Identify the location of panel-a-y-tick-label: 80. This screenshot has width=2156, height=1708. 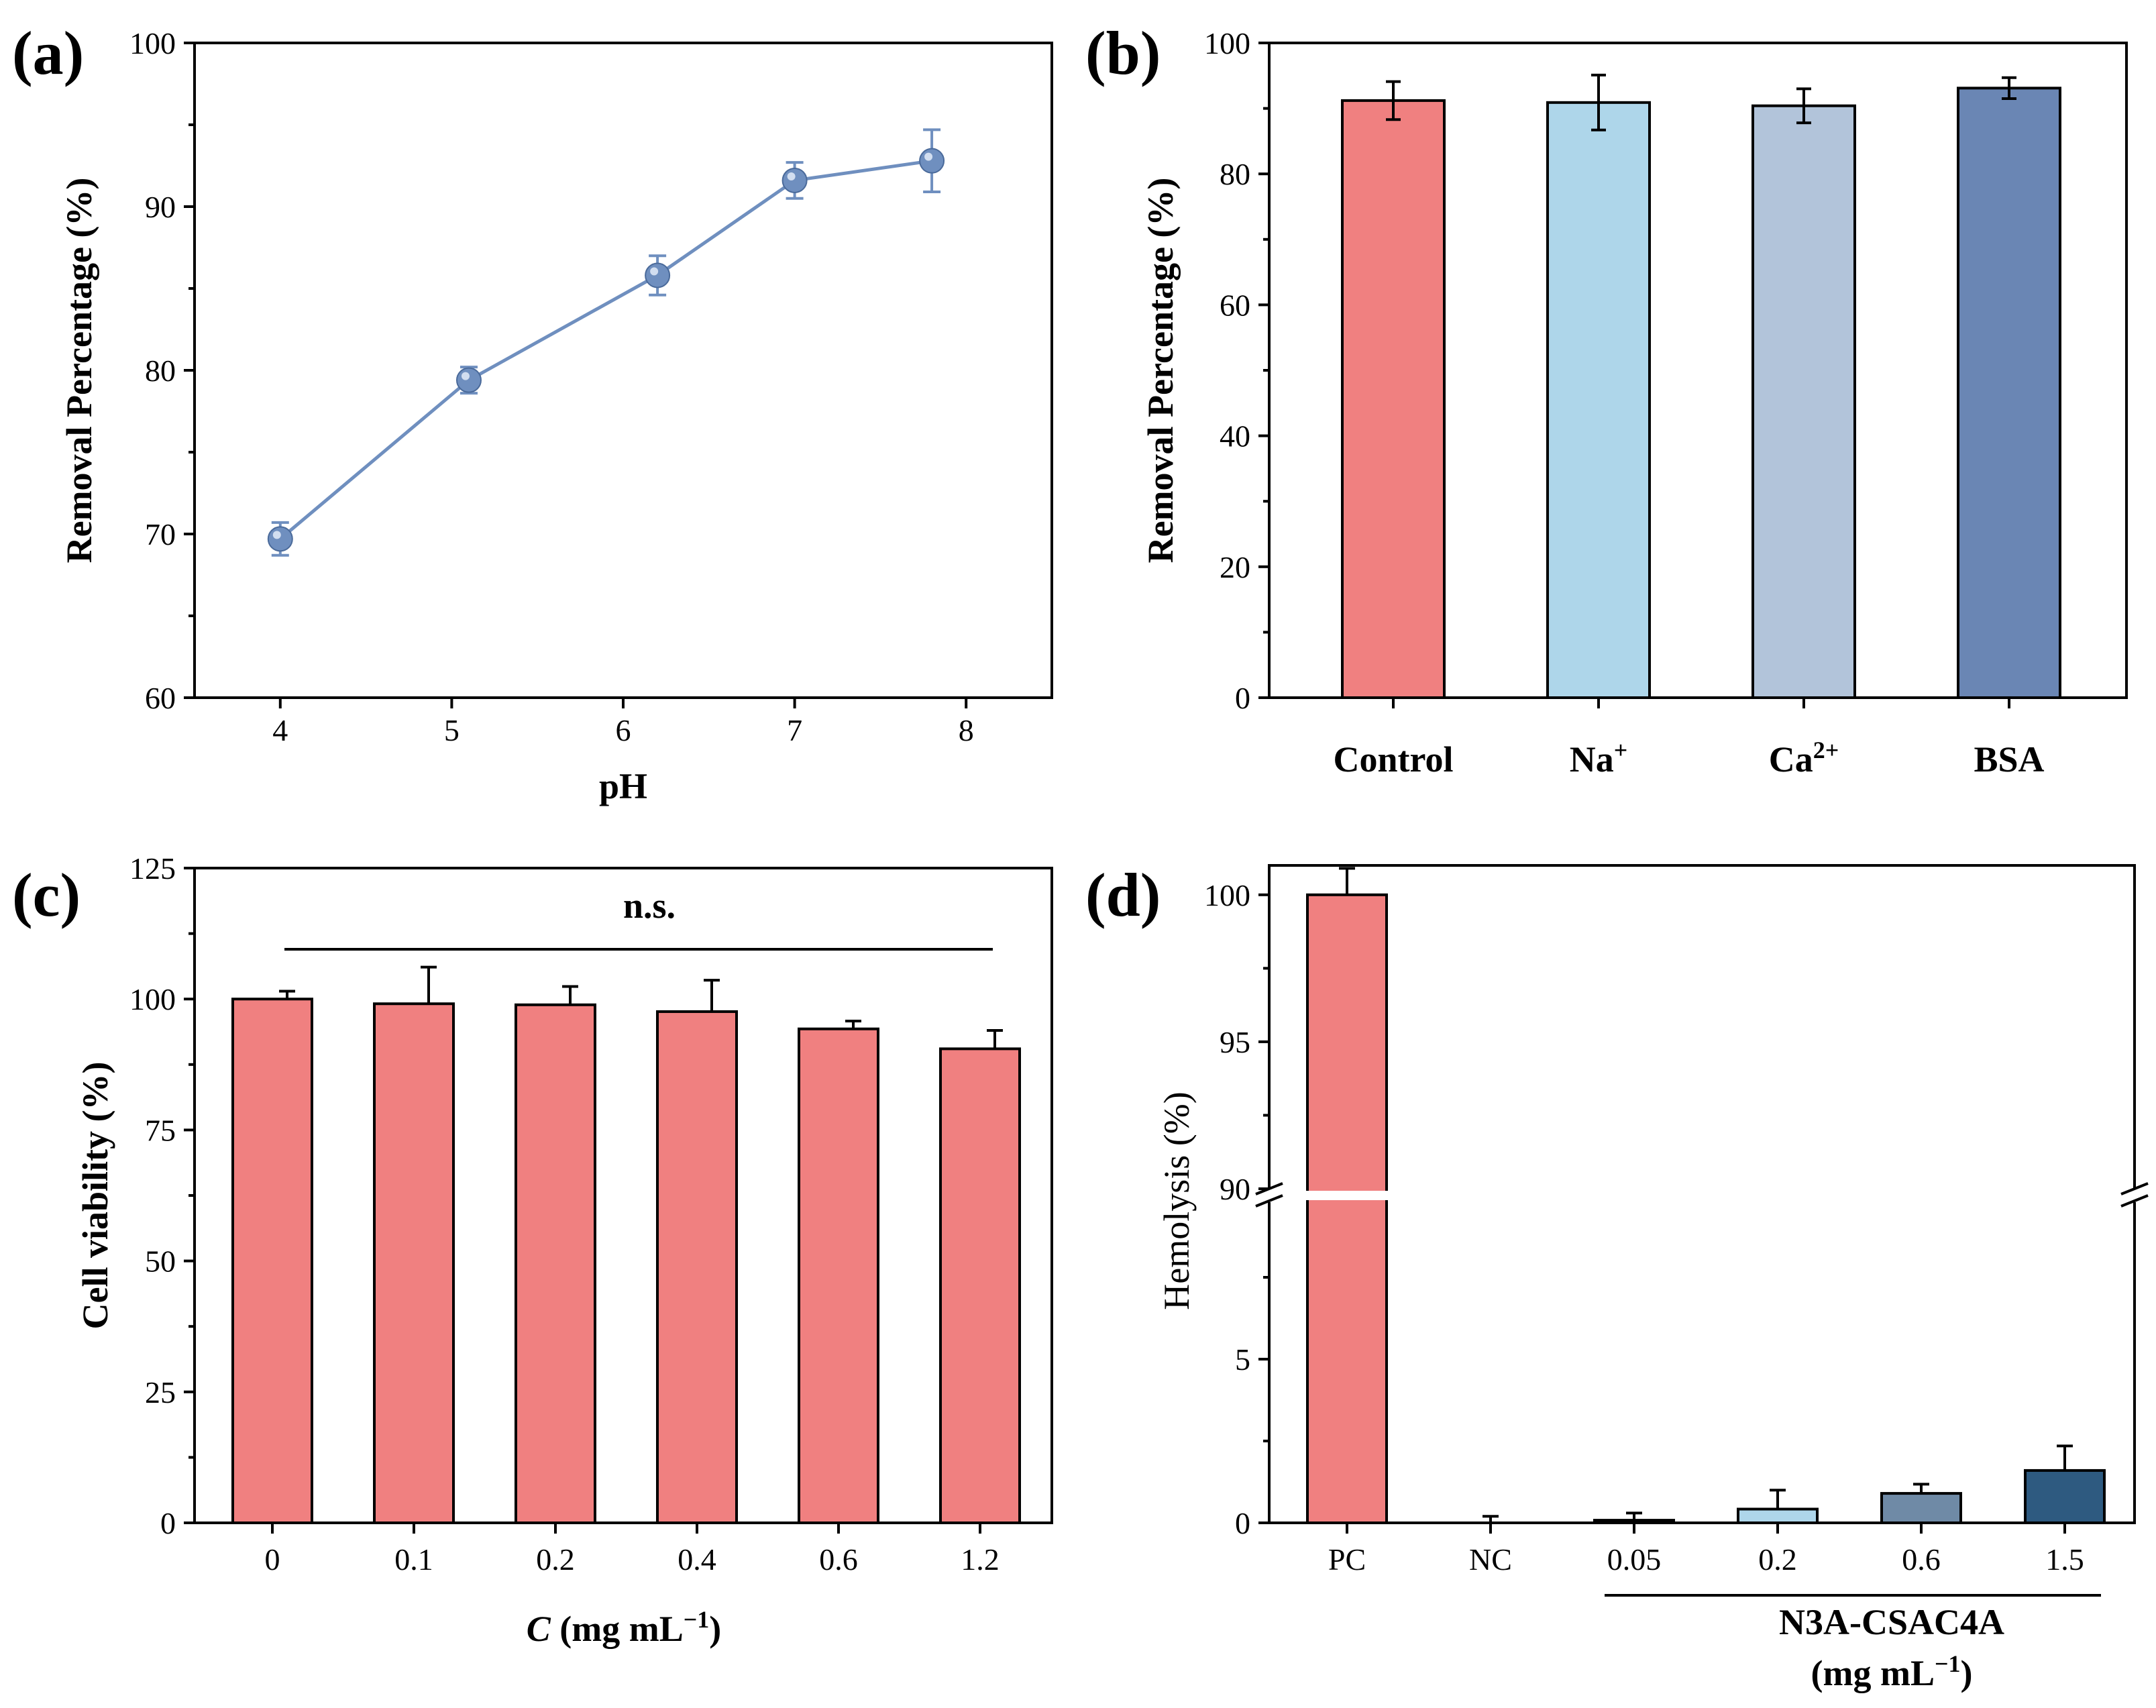
(160, 371).